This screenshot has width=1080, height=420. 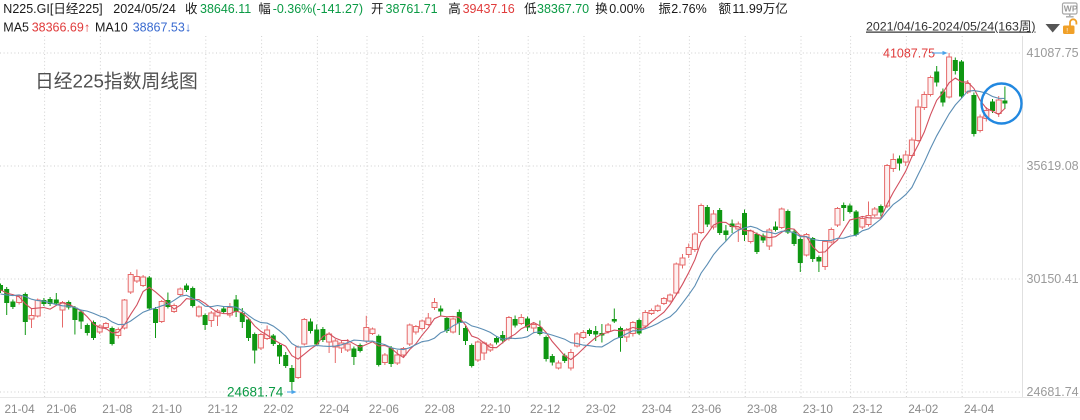 What do you see at coordinates (657, 409) in the screenshot?
I see `svg-text: 23-04` at bounding box center [657, 409].